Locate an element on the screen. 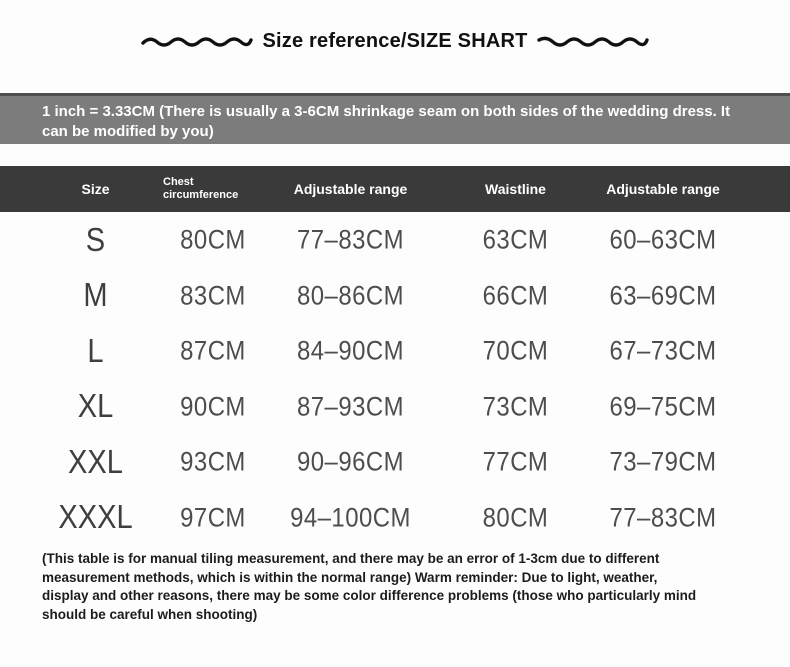 The image size is (790, 667). size-label: S is located at coordinates (95, 239).